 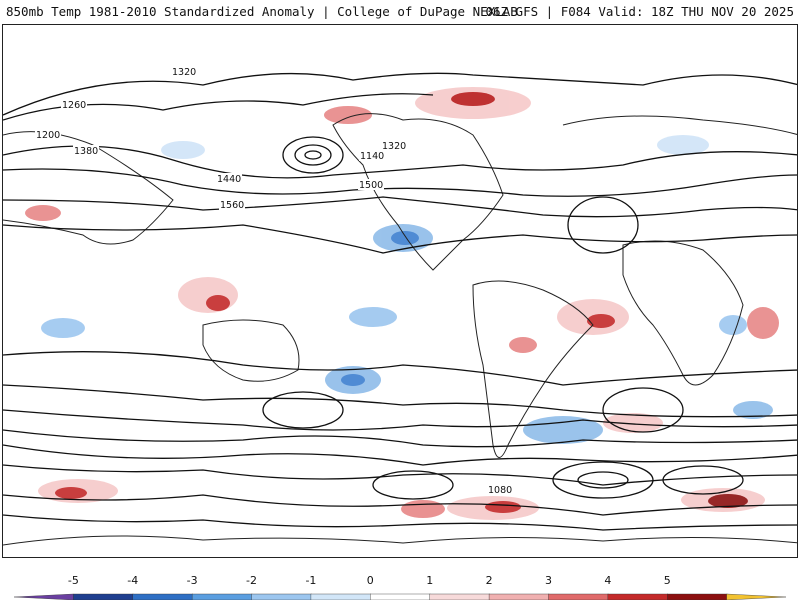 What do you see at coordinates (533, 369) in the screenshot?
I see `south-america-coast` at bounding box center [533, 369].